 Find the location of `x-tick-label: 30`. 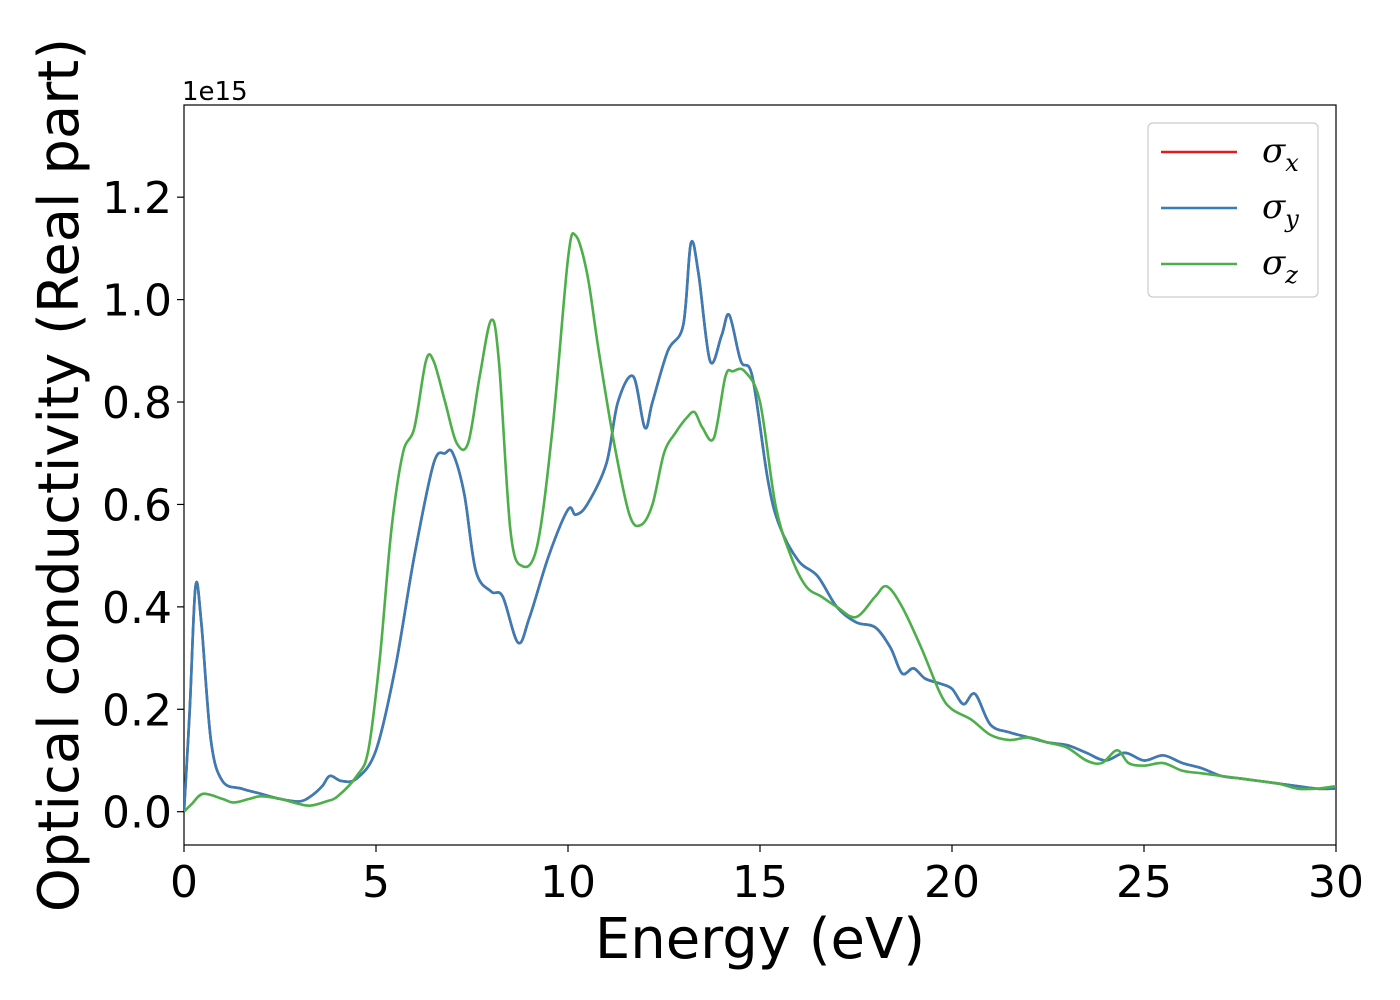

x-tick-label: 30 is located at coordinates (1336, 882).